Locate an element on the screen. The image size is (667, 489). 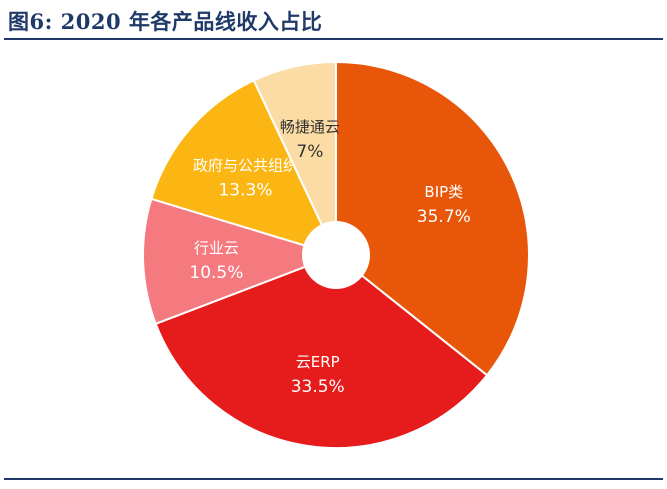
slice-label: 政府与公共组织 is located at coordinates (245, 166).